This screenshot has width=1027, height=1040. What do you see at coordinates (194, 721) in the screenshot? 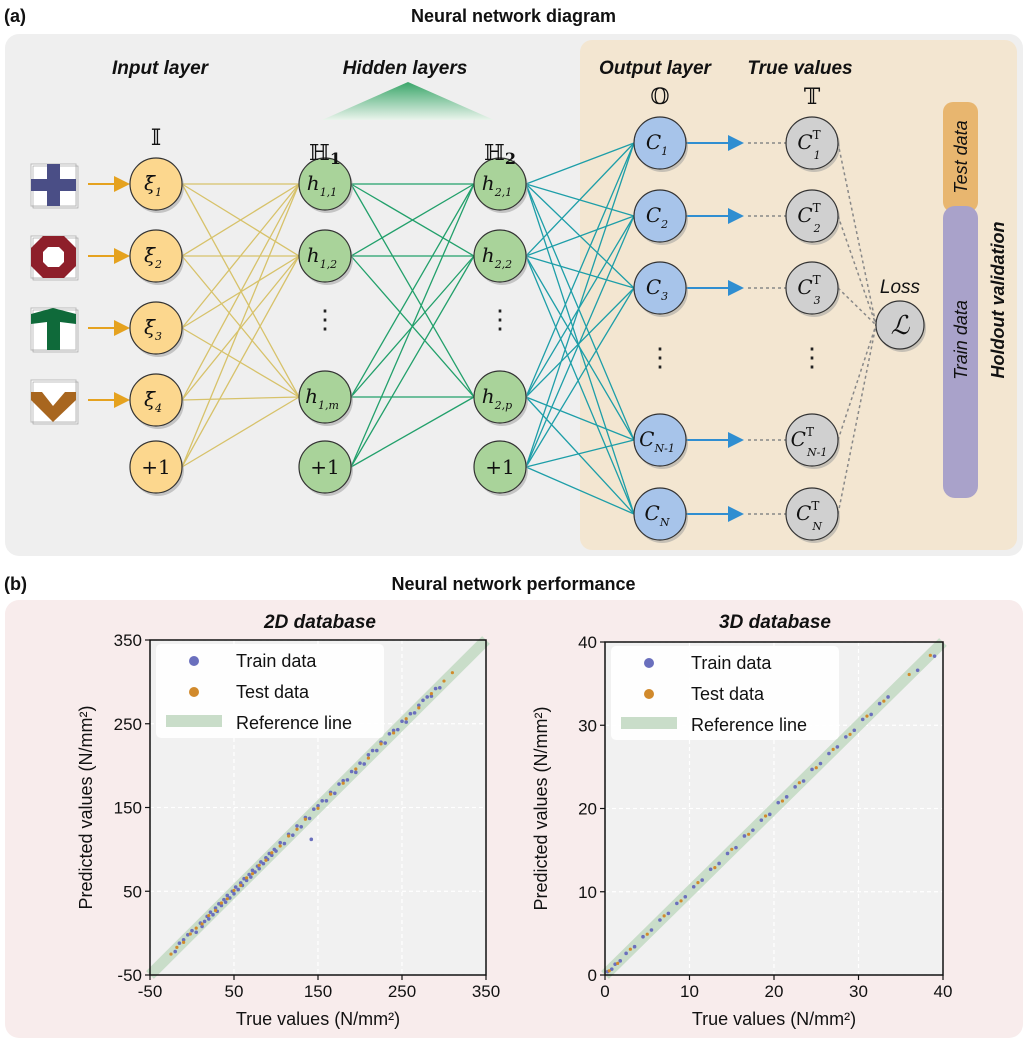
I see `legend-reference-marker` at bounding box center [194, 721].